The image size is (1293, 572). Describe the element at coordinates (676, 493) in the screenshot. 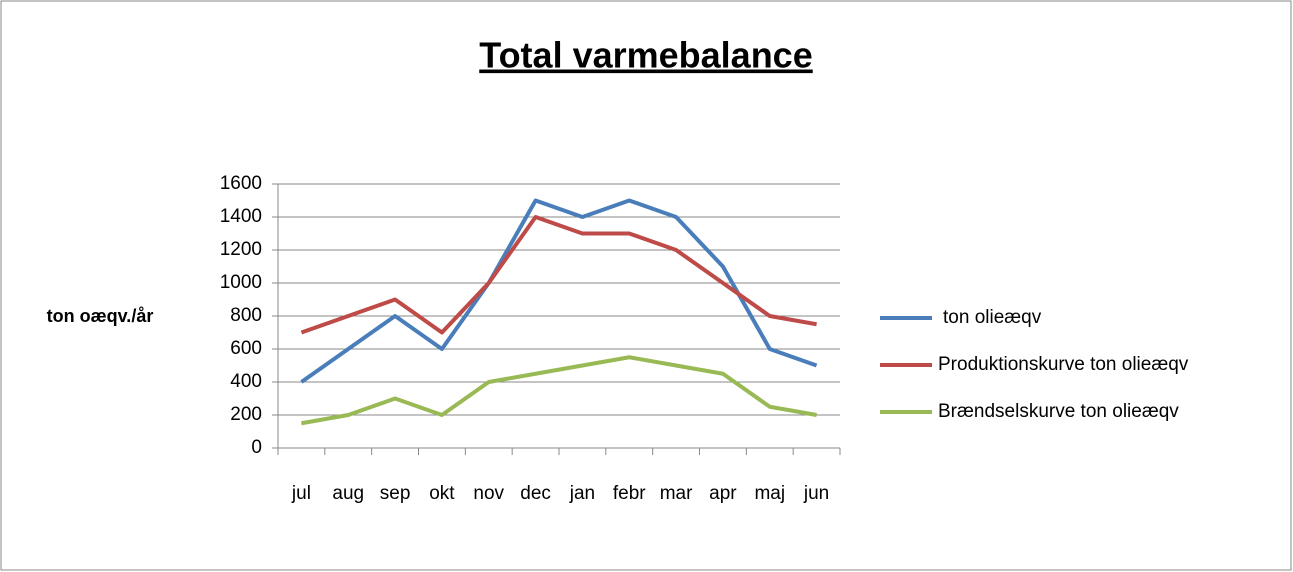

I see `x-tick-label: mar` at that location.